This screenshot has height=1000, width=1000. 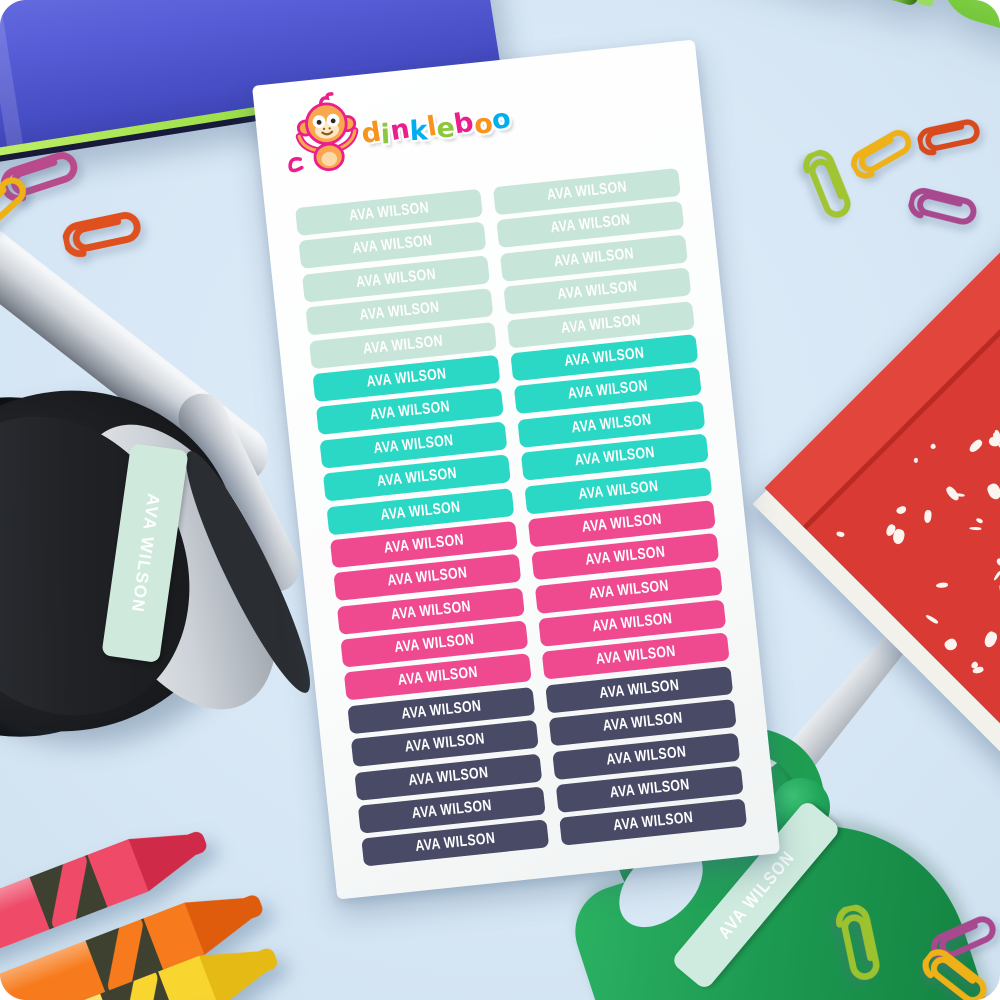 I want to click on blue-notebook-fold, so click(x=13, y=80).